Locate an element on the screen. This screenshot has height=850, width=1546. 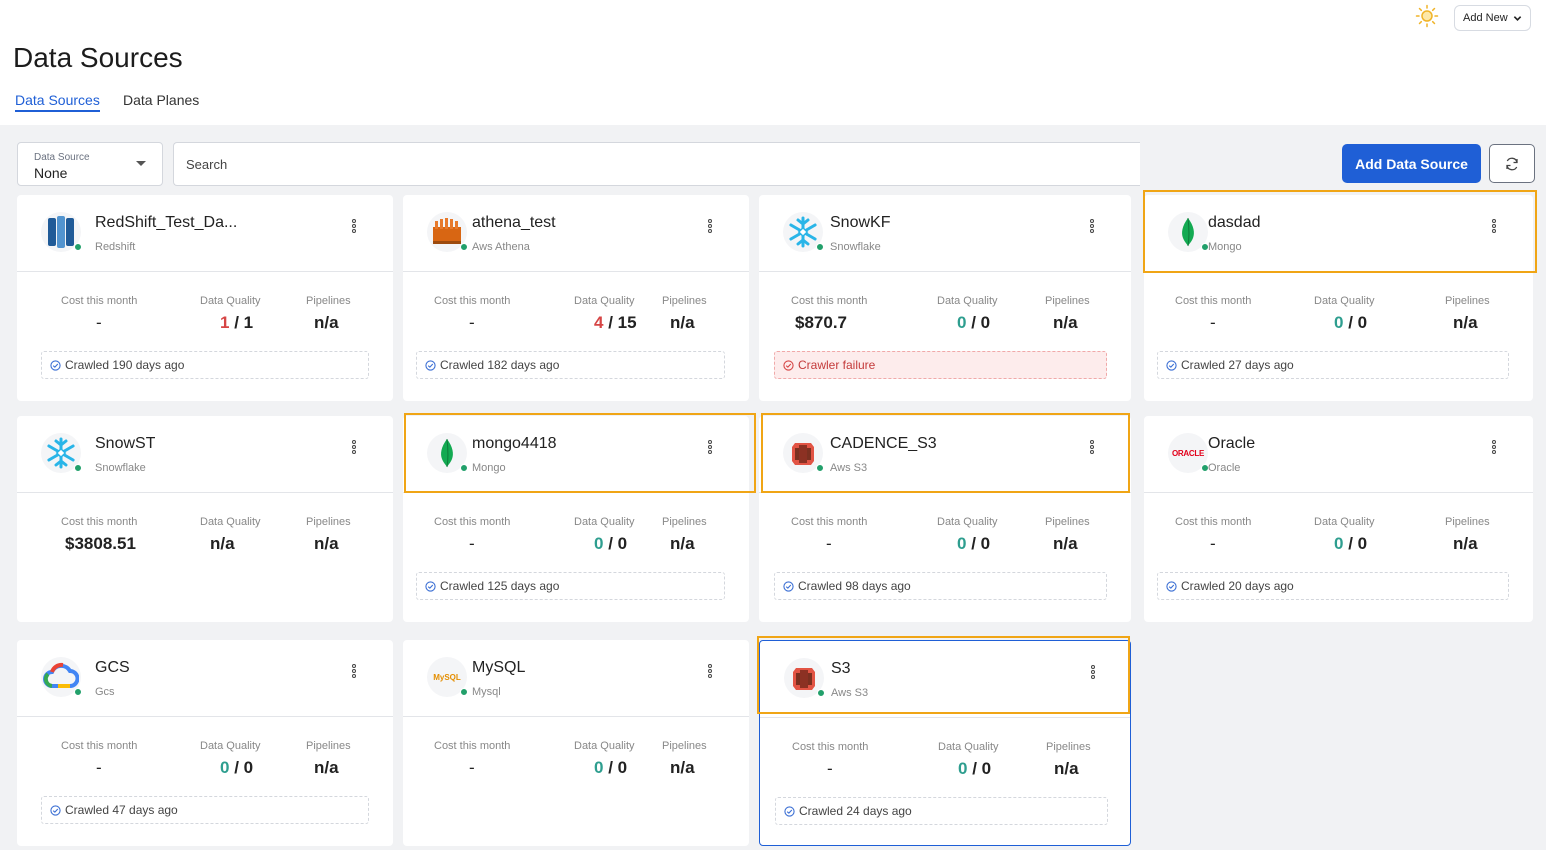
data-source-name: athena_test is located at coordinates (514, 222).